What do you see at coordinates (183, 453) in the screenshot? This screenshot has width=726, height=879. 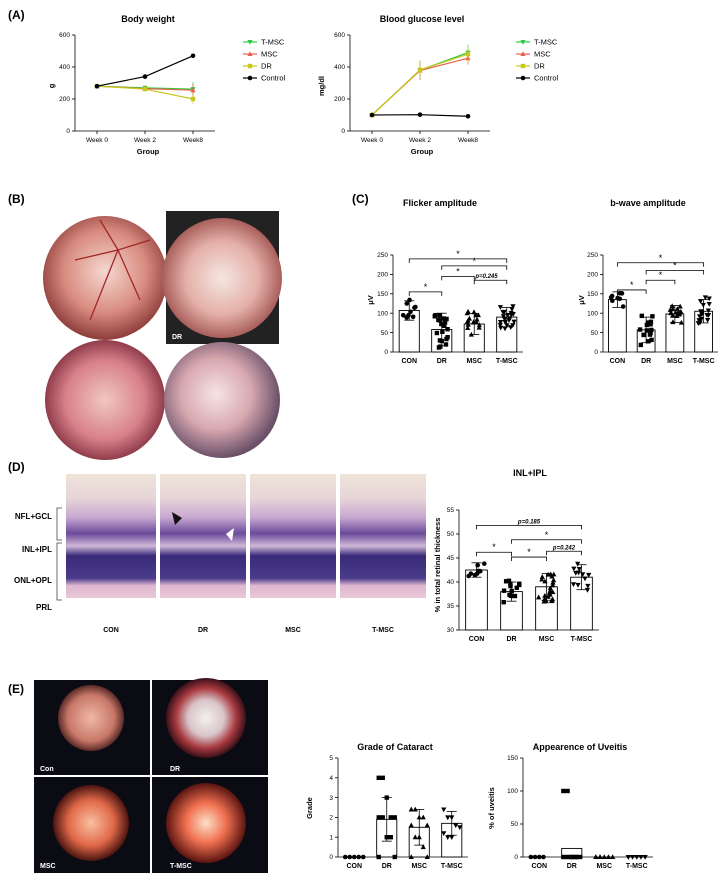 I see `photo-label: T-MSC` at bounding box center [183, 453].